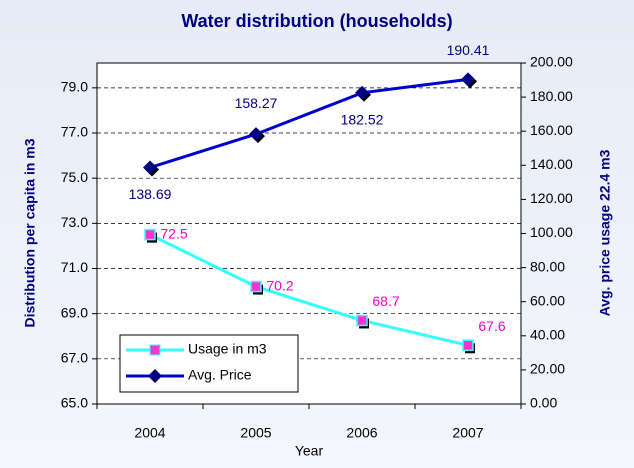  Describe the element at coordinates (74, 312) in the screenshot. I see `y-tick-label: 69.0` at that location.